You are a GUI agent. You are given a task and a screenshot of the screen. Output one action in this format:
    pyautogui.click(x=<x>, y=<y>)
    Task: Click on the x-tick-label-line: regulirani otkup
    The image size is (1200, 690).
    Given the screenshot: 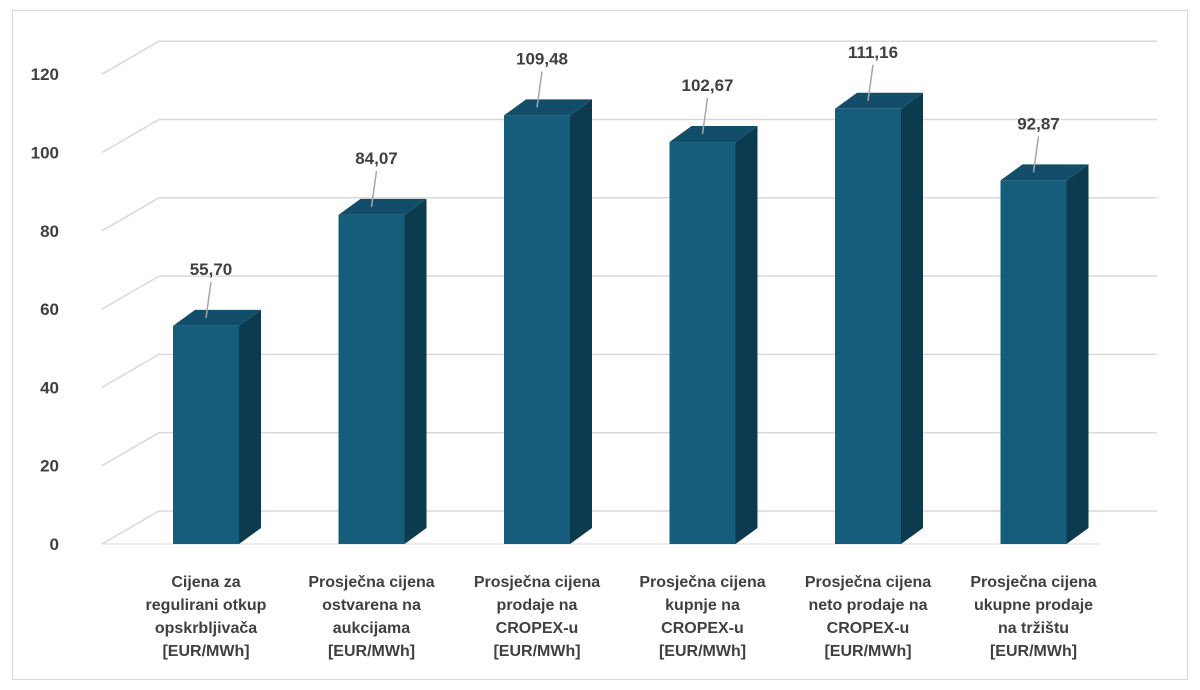 What is the action you would take?
    pyautogui.click(x=206, y=605)
    